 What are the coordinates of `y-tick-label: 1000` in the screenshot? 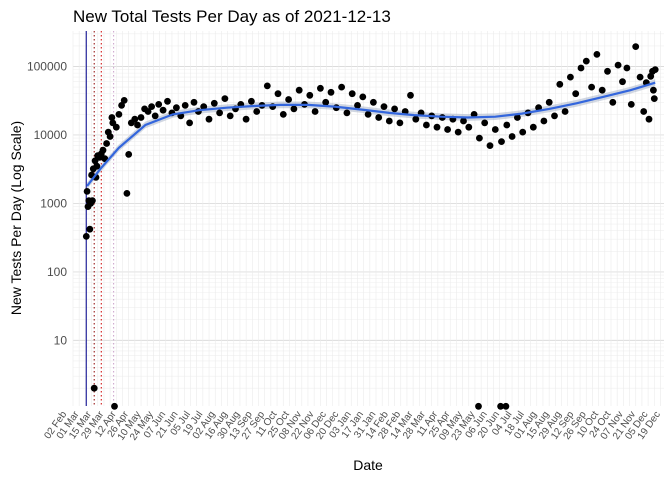 It's located at (53, 203).